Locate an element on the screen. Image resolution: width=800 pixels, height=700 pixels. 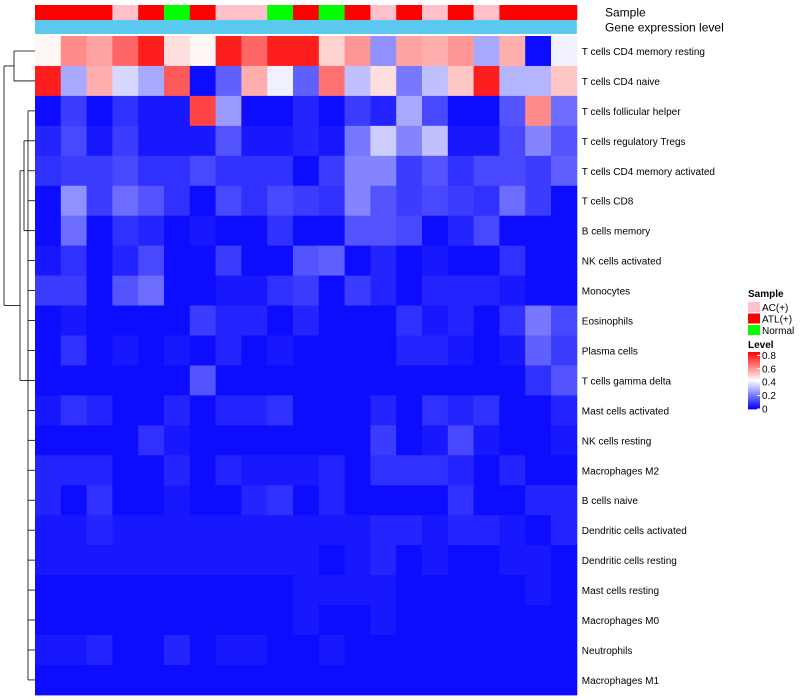
row-label: T cells CD4 memory resting is located at coordinates (643, 52).